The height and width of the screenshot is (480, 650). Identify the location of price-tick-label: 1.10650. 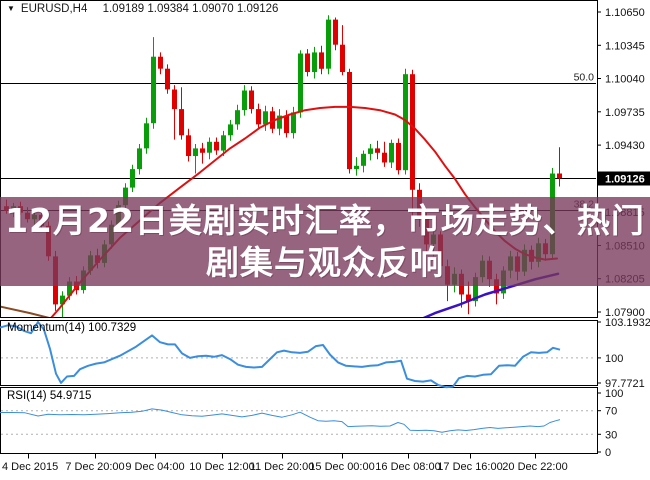
(625, 13).